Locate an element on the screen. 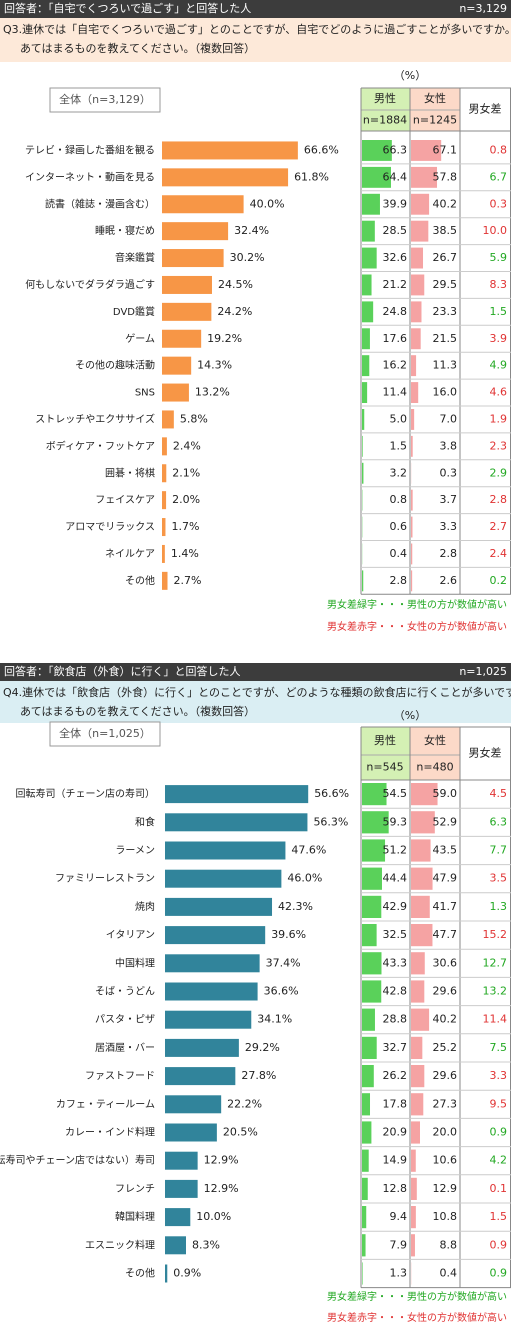 This screenshot has height=1331, width=511. diff-value: 9.5 is located at coordinates (499, 1103).